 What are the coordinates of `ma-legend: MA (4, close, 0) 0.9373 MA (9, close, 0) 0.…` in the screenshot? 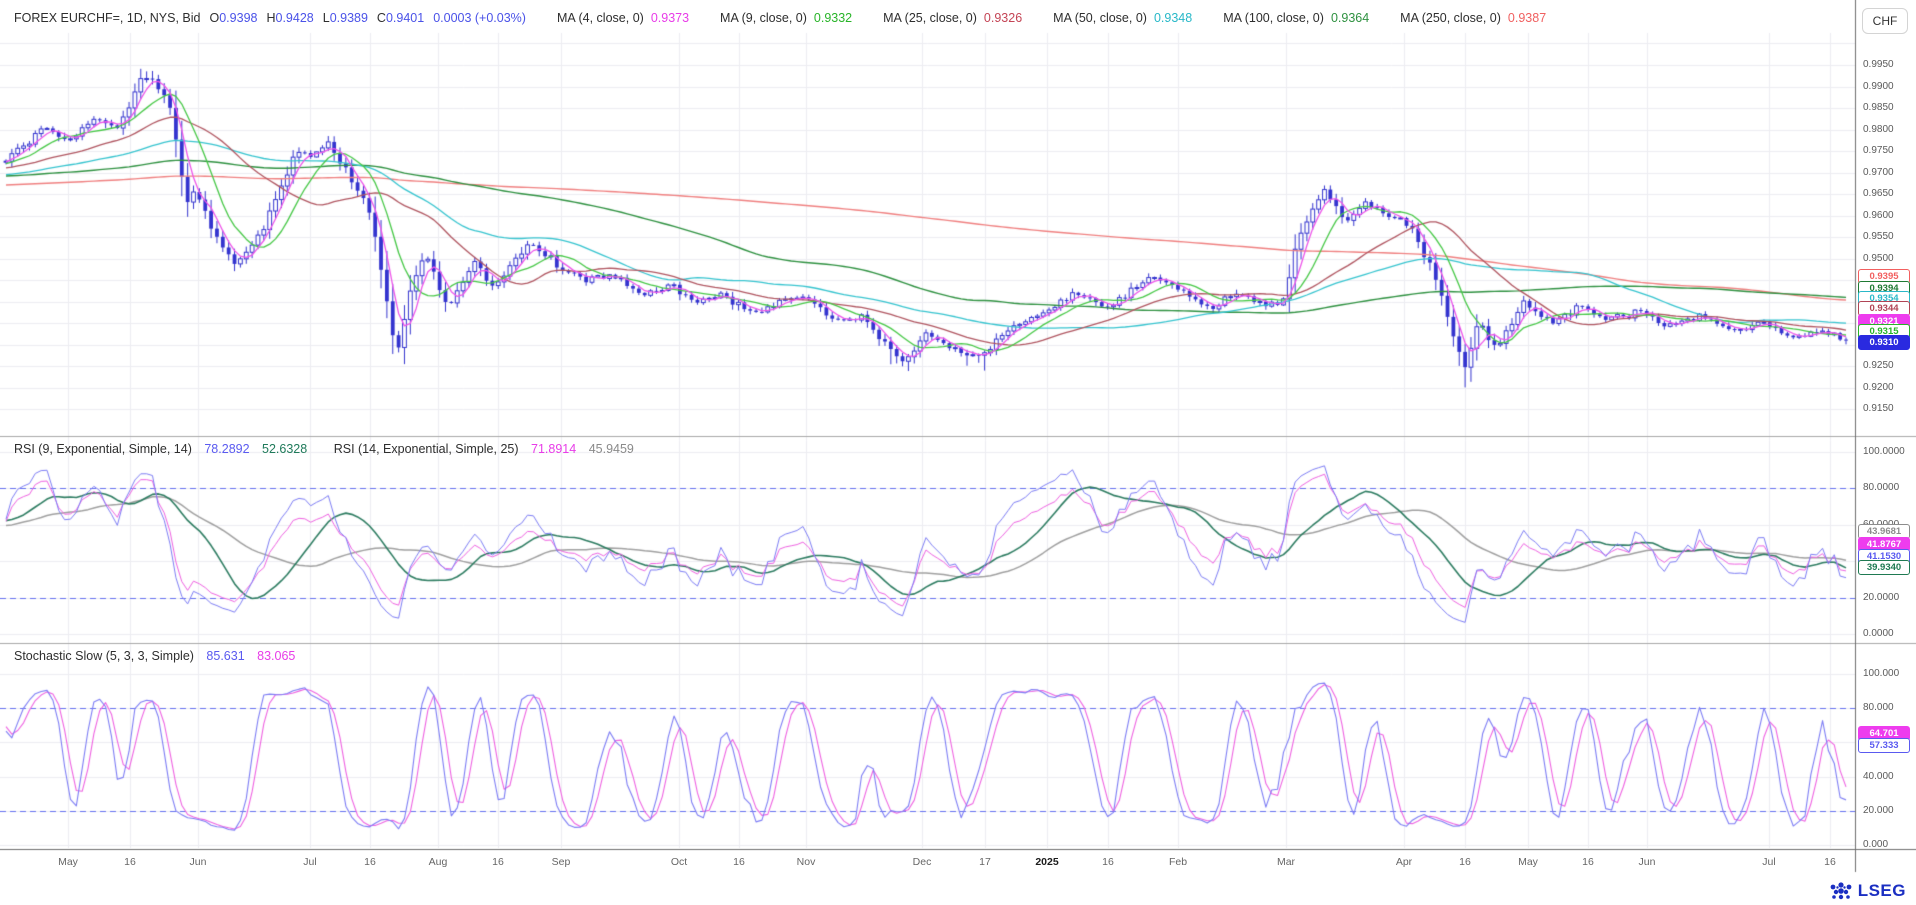 It's located at (1045, 18).